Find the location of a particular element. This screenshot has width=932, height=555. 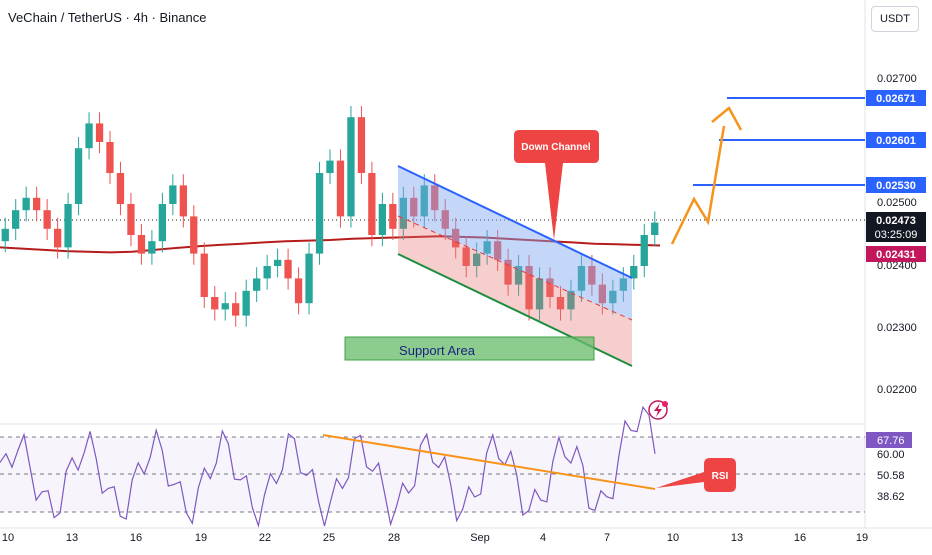

price-axis-ticks: 0.02700 0.02500 0.02400 0.02300 0.02200 is located at coordinates (897, 234).